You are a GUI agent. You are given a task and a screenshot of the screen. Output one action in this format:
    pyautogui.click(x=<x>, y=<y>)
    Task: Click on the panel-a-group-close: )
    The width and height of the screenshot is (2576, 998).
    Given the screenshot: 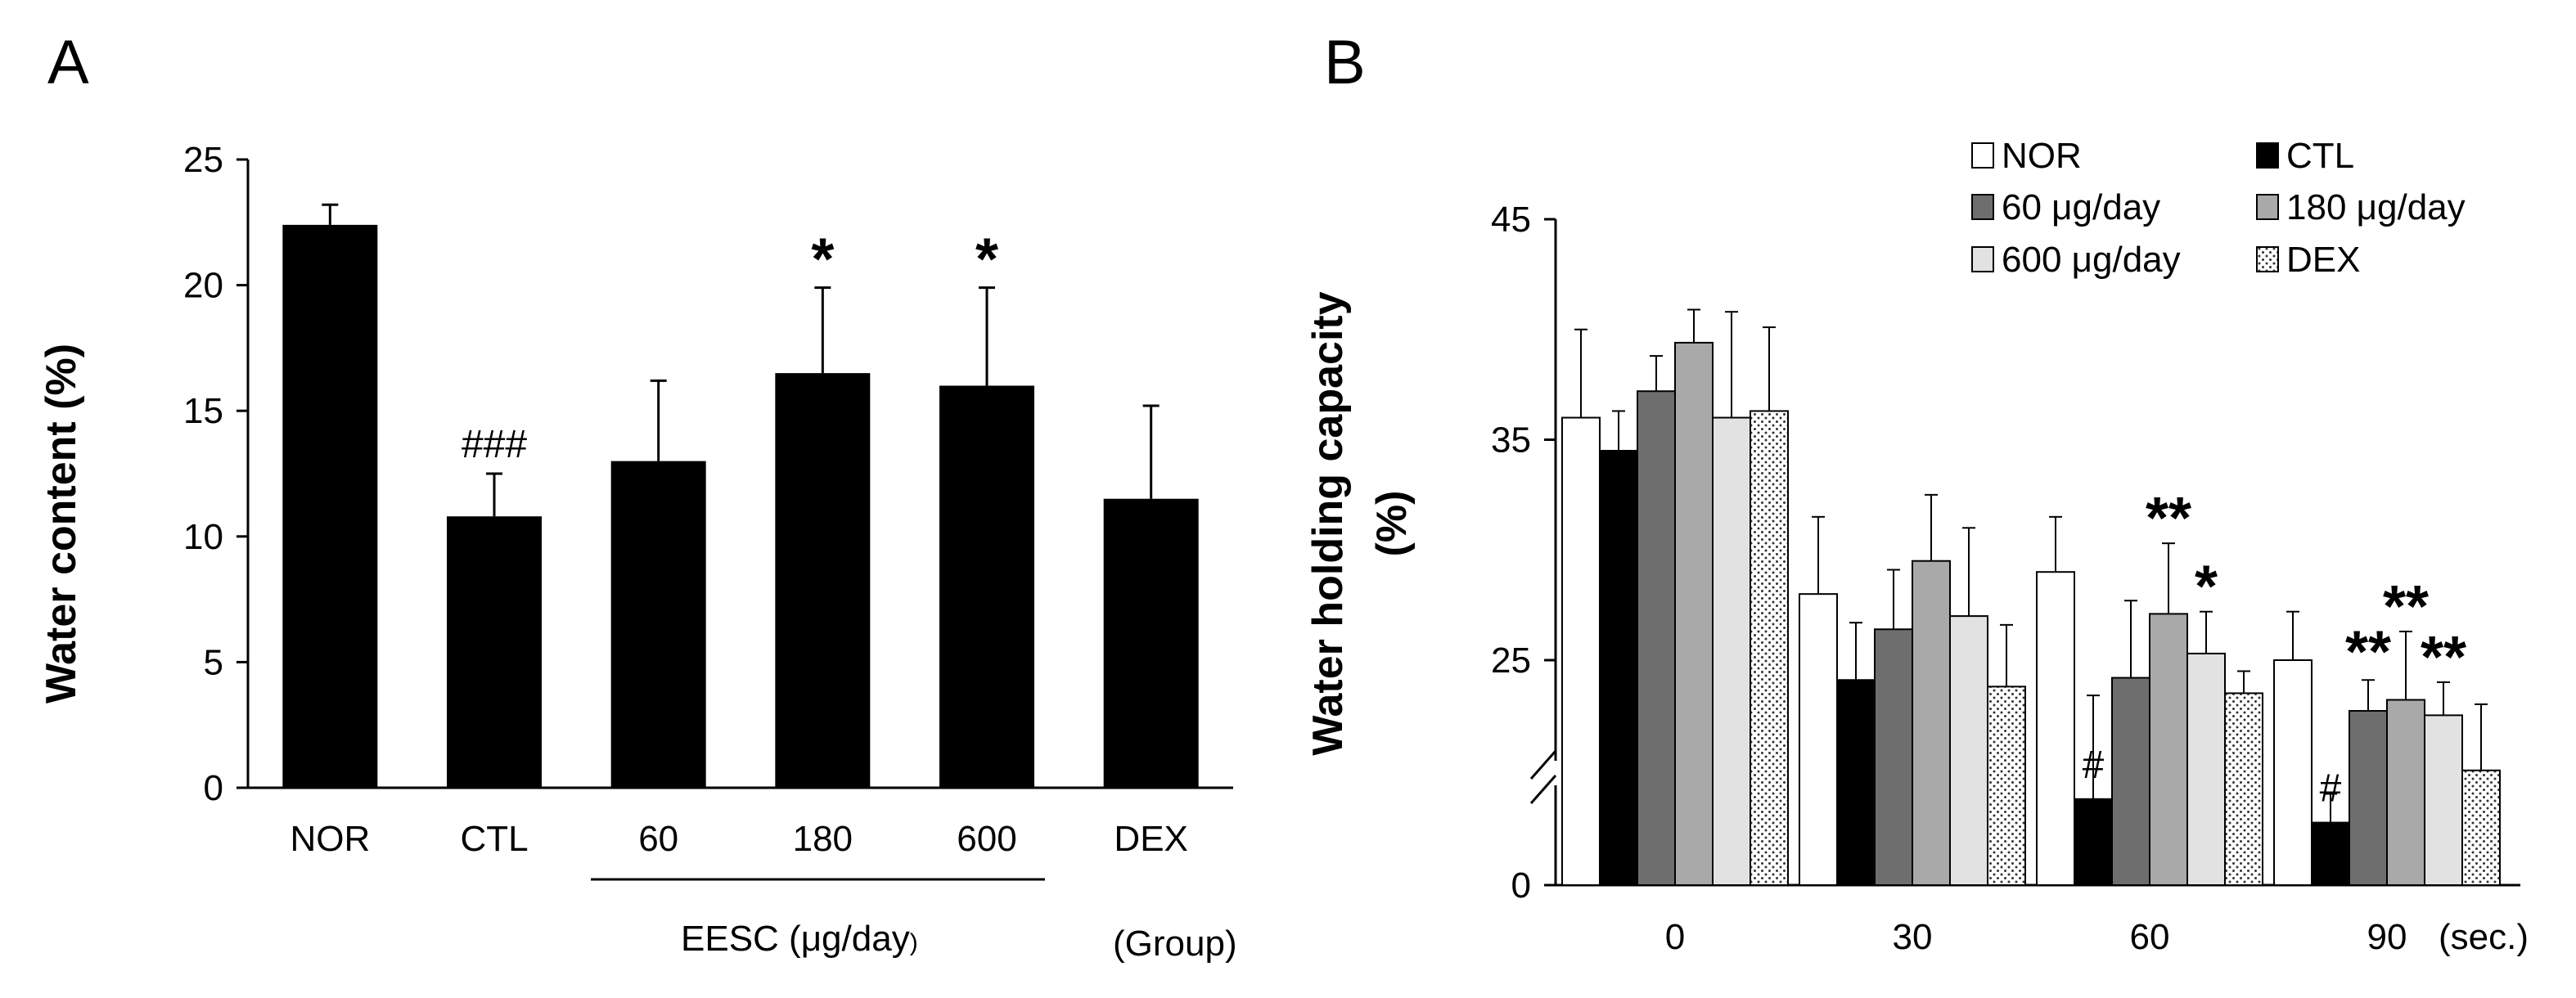 What is the action you would take?
    pyautogui.click(x=914, y=942)
    